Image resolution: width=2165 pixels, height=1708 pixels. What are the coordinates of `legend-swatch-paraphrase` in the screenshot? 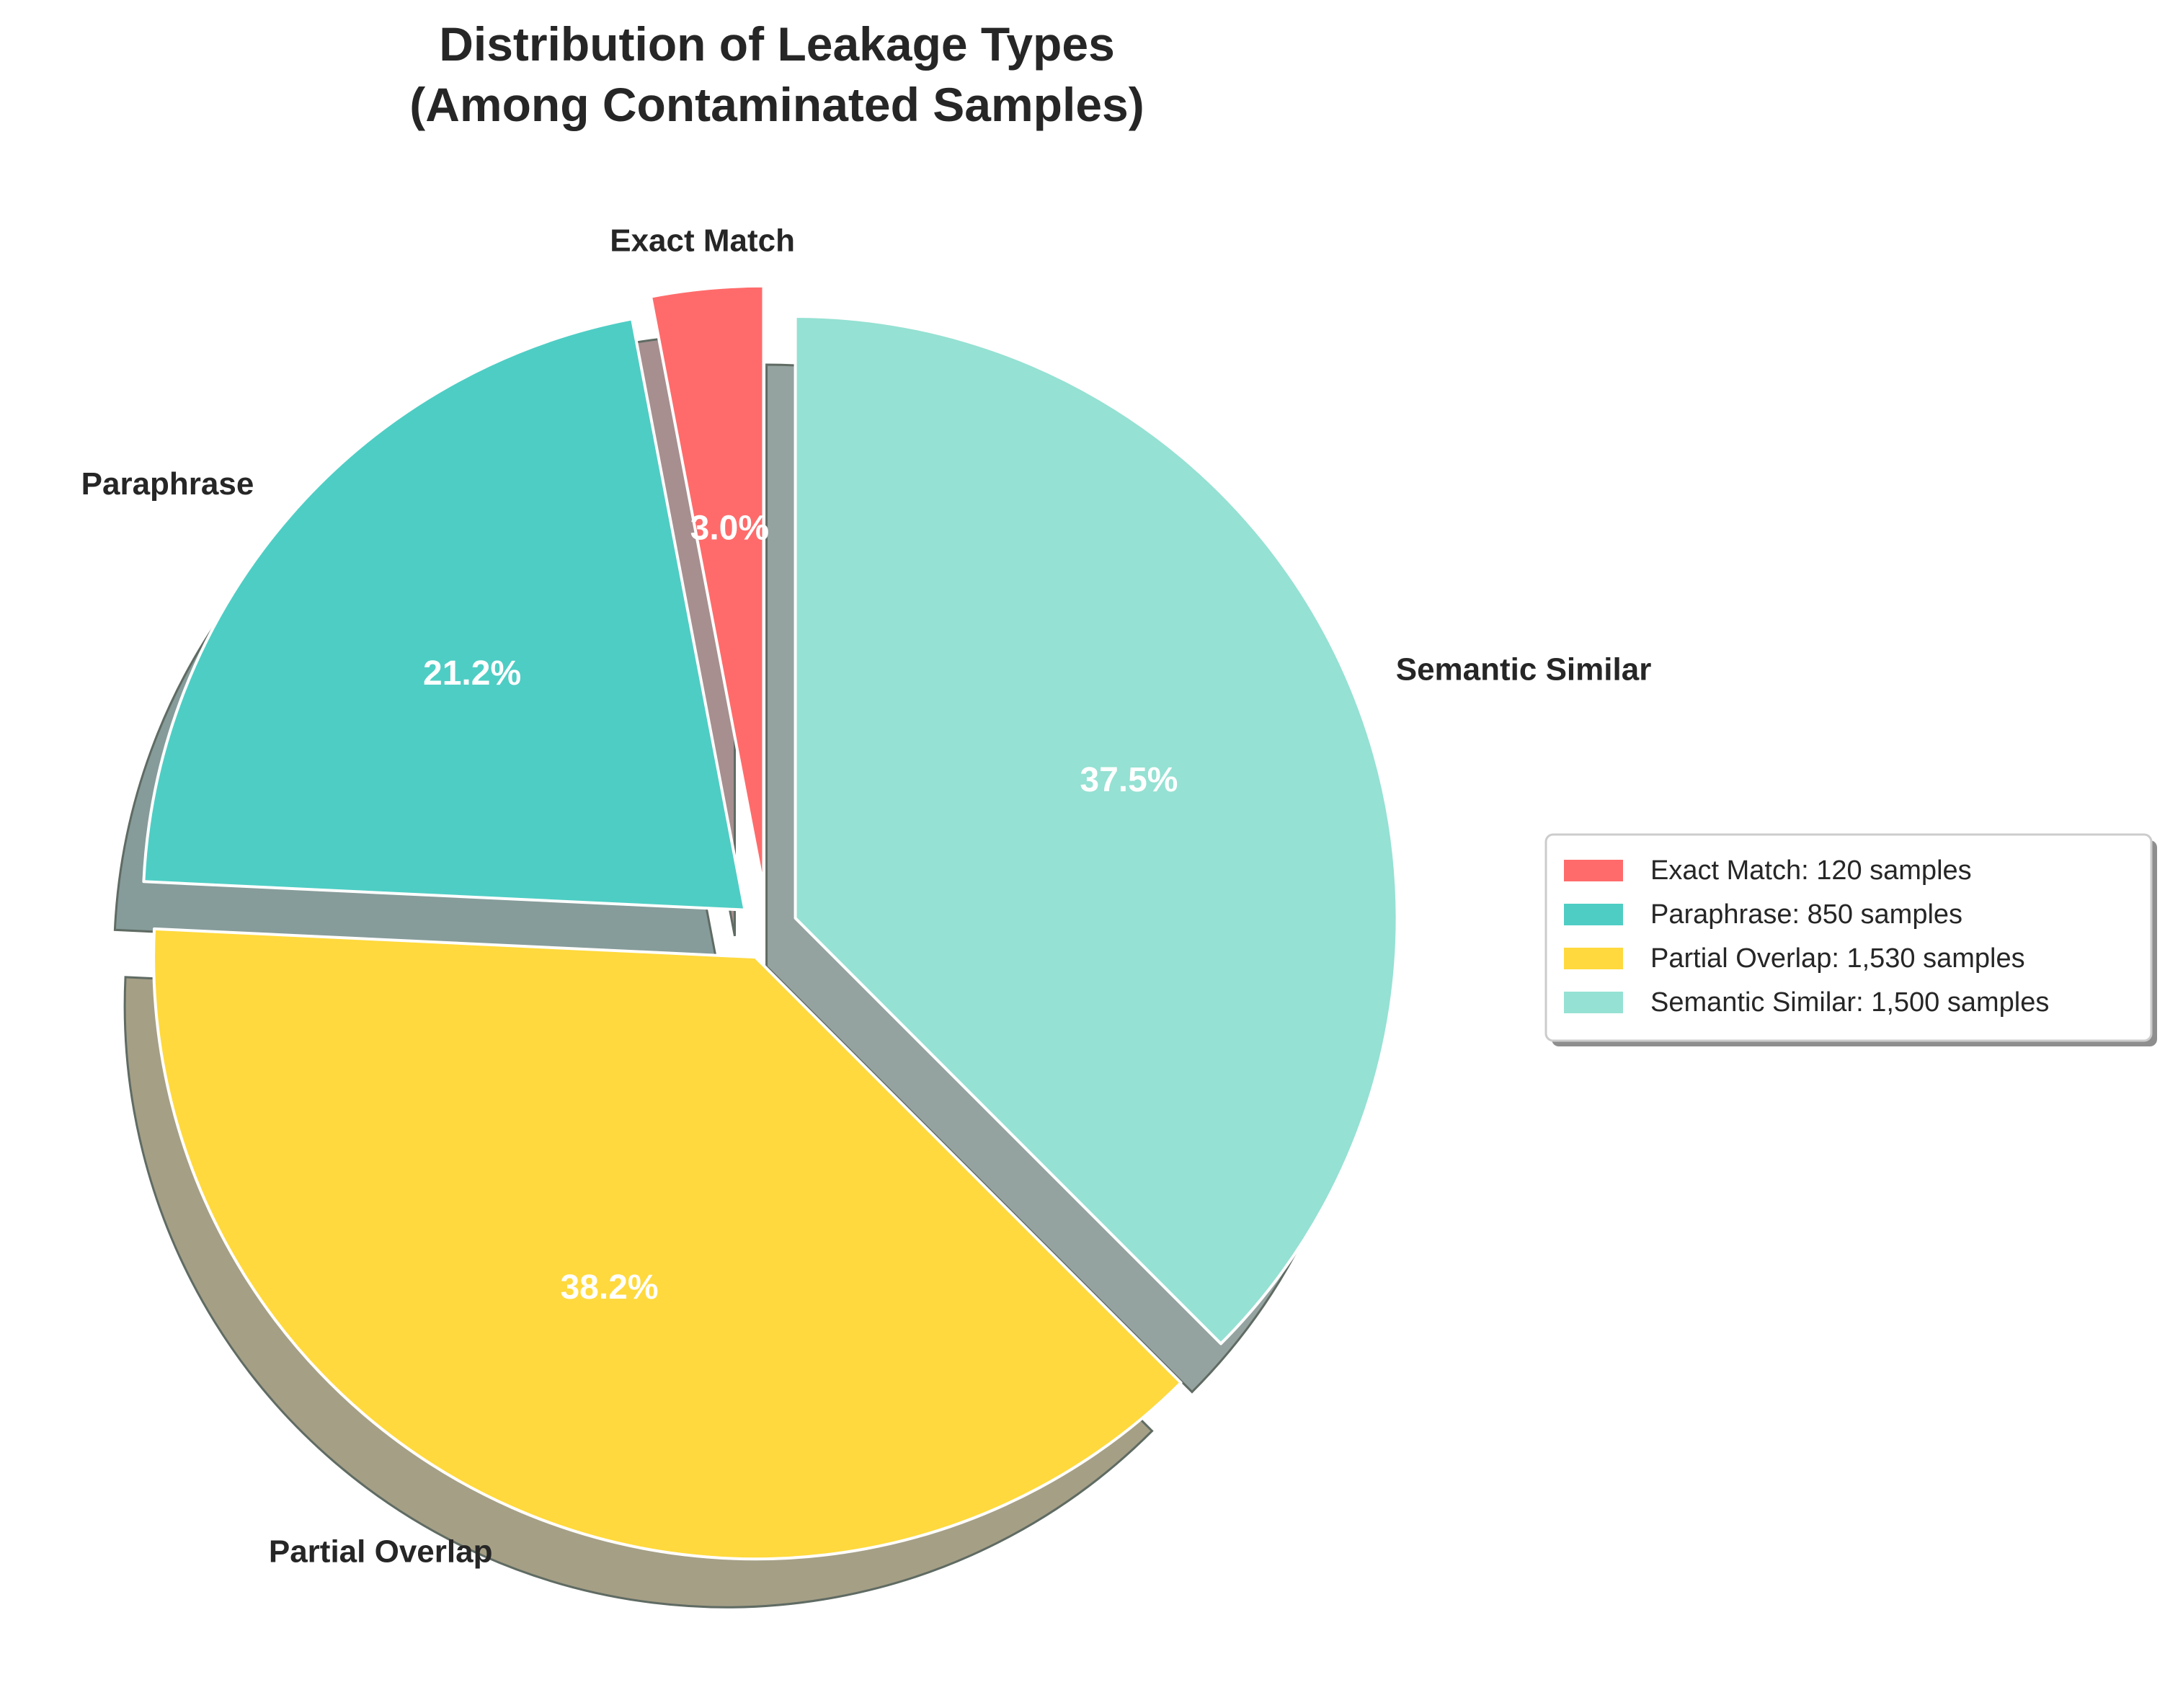 It's located at (1593, 915).